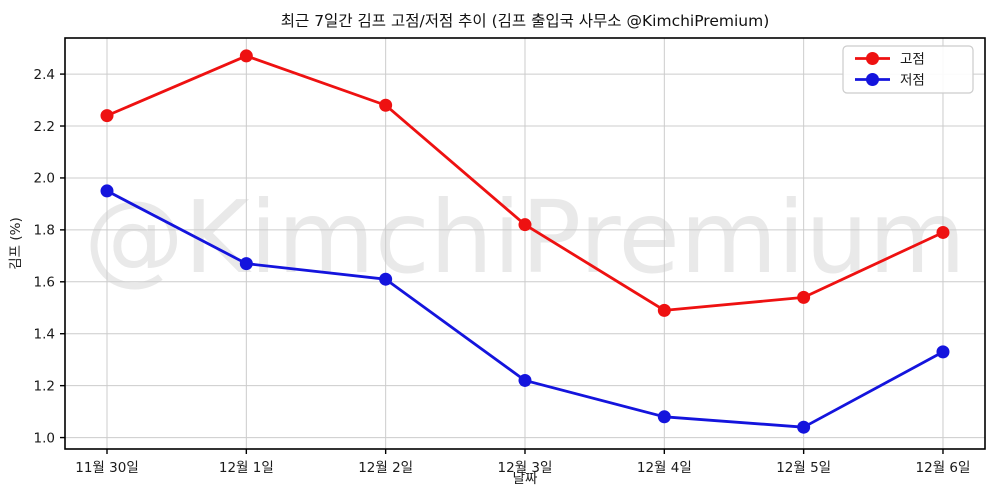 The height and width of the screenshot is (504, 1000). What do you see at coordinates (246, 56) in the screenshot?
I see `data-point-고점-12월 1일` at bounding box center [246, 56].